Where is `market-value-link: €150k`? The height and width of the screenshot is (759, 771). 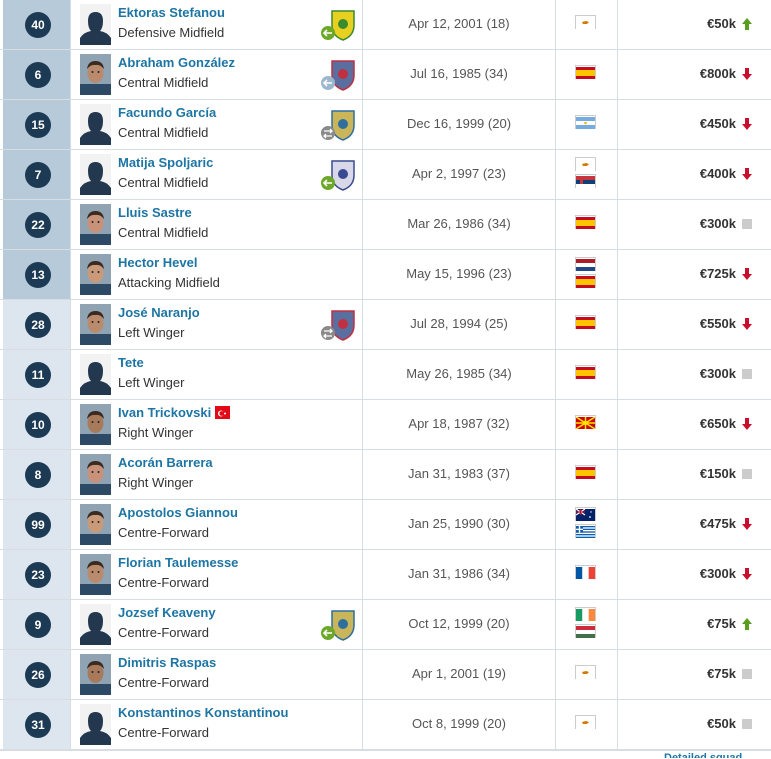
market-value-link: €150k is located at coordinates (717, 473).